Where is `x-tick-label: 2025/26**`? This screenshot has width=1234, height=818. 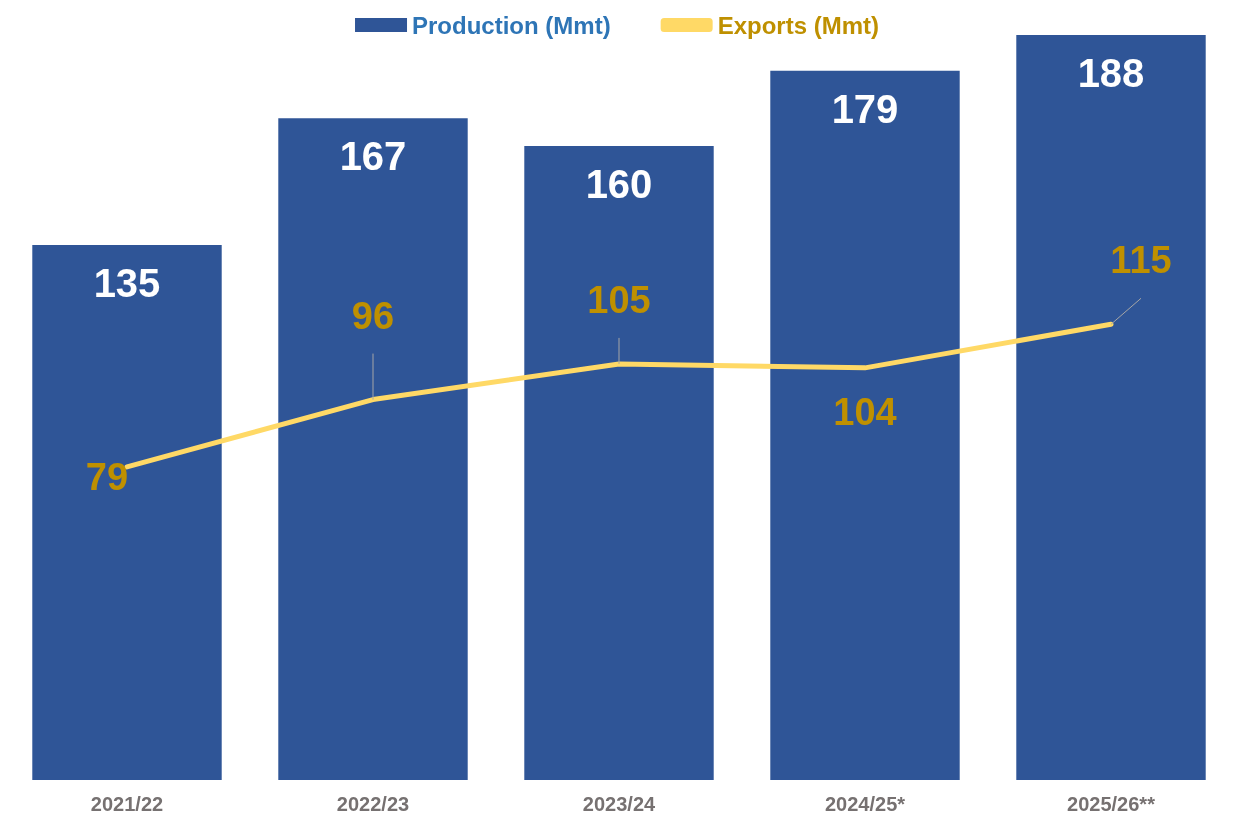 x-tick-label: 2025/26** is located at coordinates (1111, 804).